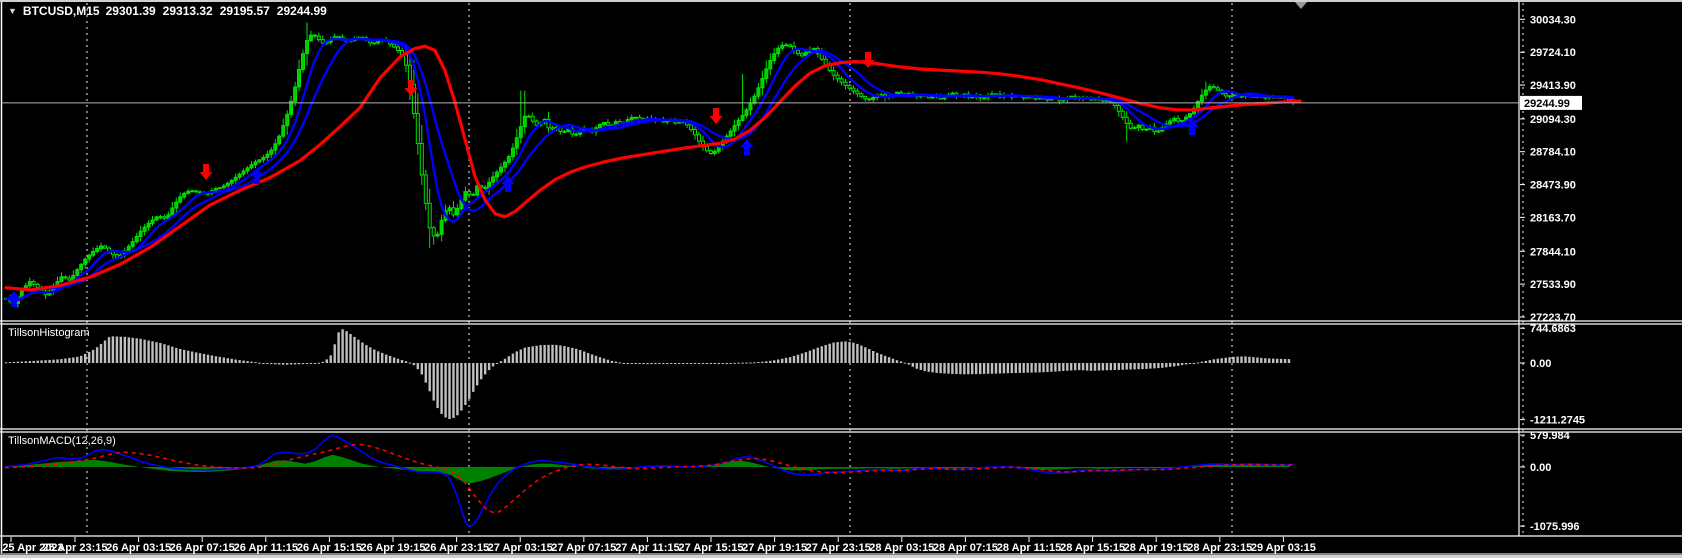  I want to click on histogram-axis-label: -1211.2745, so click(1557, 421).